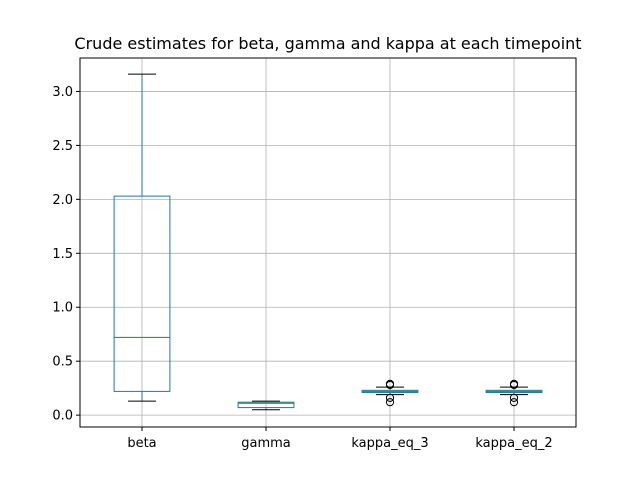  Describe the element at coordinates (141, 443) in the screenshot. I see `x-tick-label: beta` at that location.